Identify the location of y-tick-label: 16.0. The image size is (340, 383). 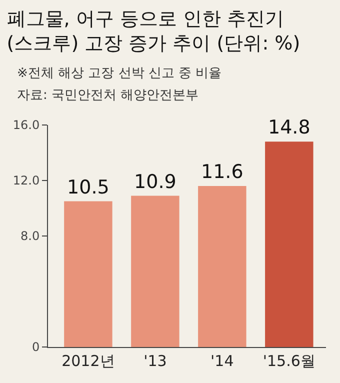
(26, 125).